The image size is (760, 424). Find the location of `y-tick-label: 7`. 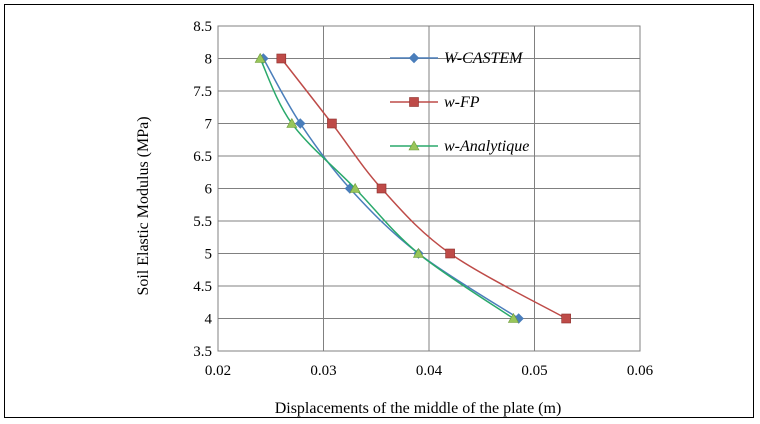

y-tick-label: 7 is located at coordinates (209, 125).